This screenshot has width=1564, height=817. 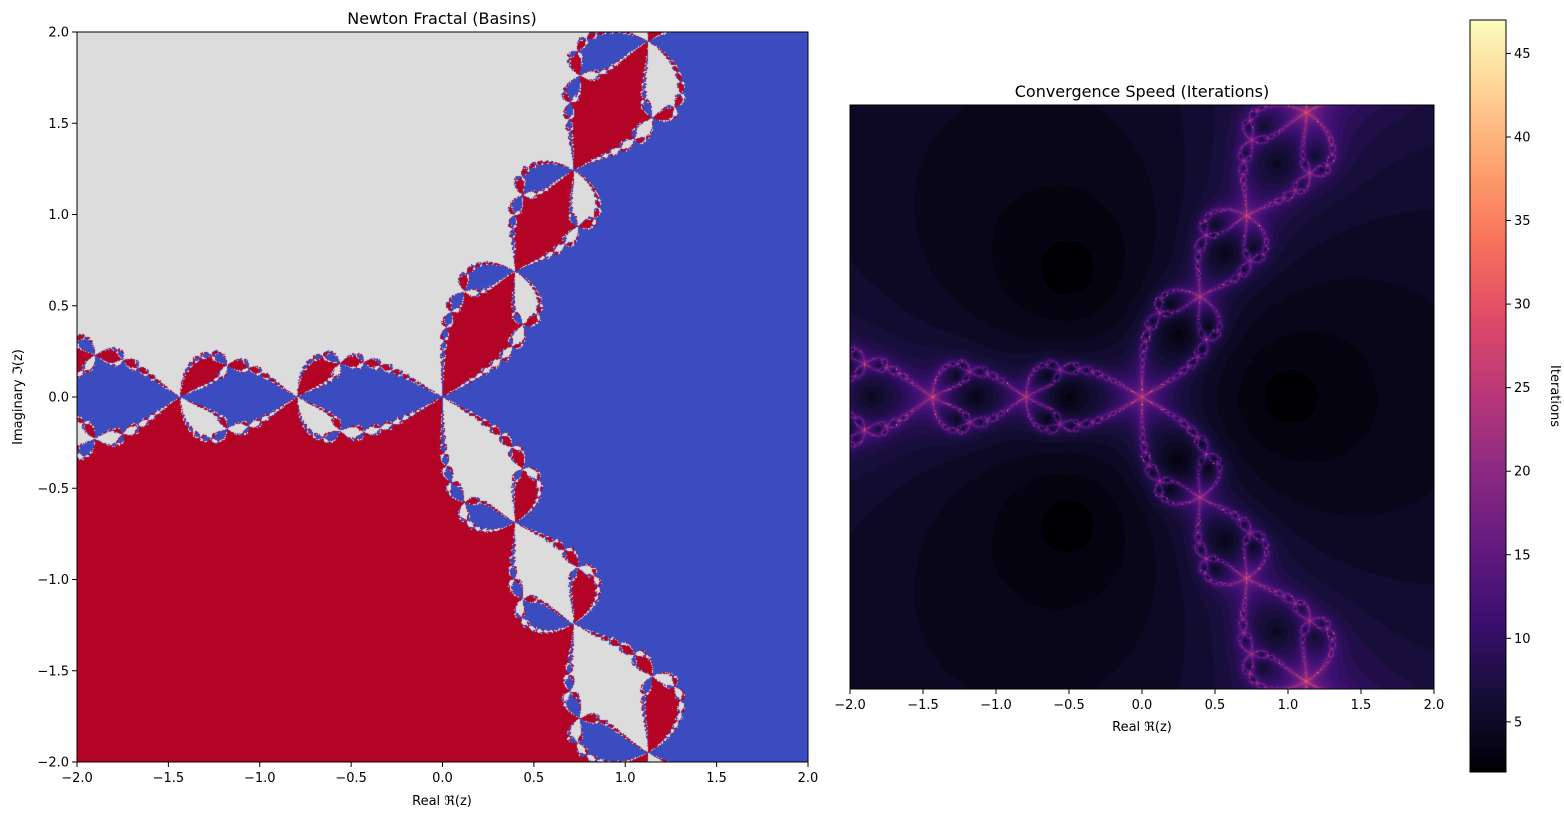 What do you see at coordinates (58, 124) in the screenshot?
I see `y-tick-label: 1.5` at bounding box center [58, 124].